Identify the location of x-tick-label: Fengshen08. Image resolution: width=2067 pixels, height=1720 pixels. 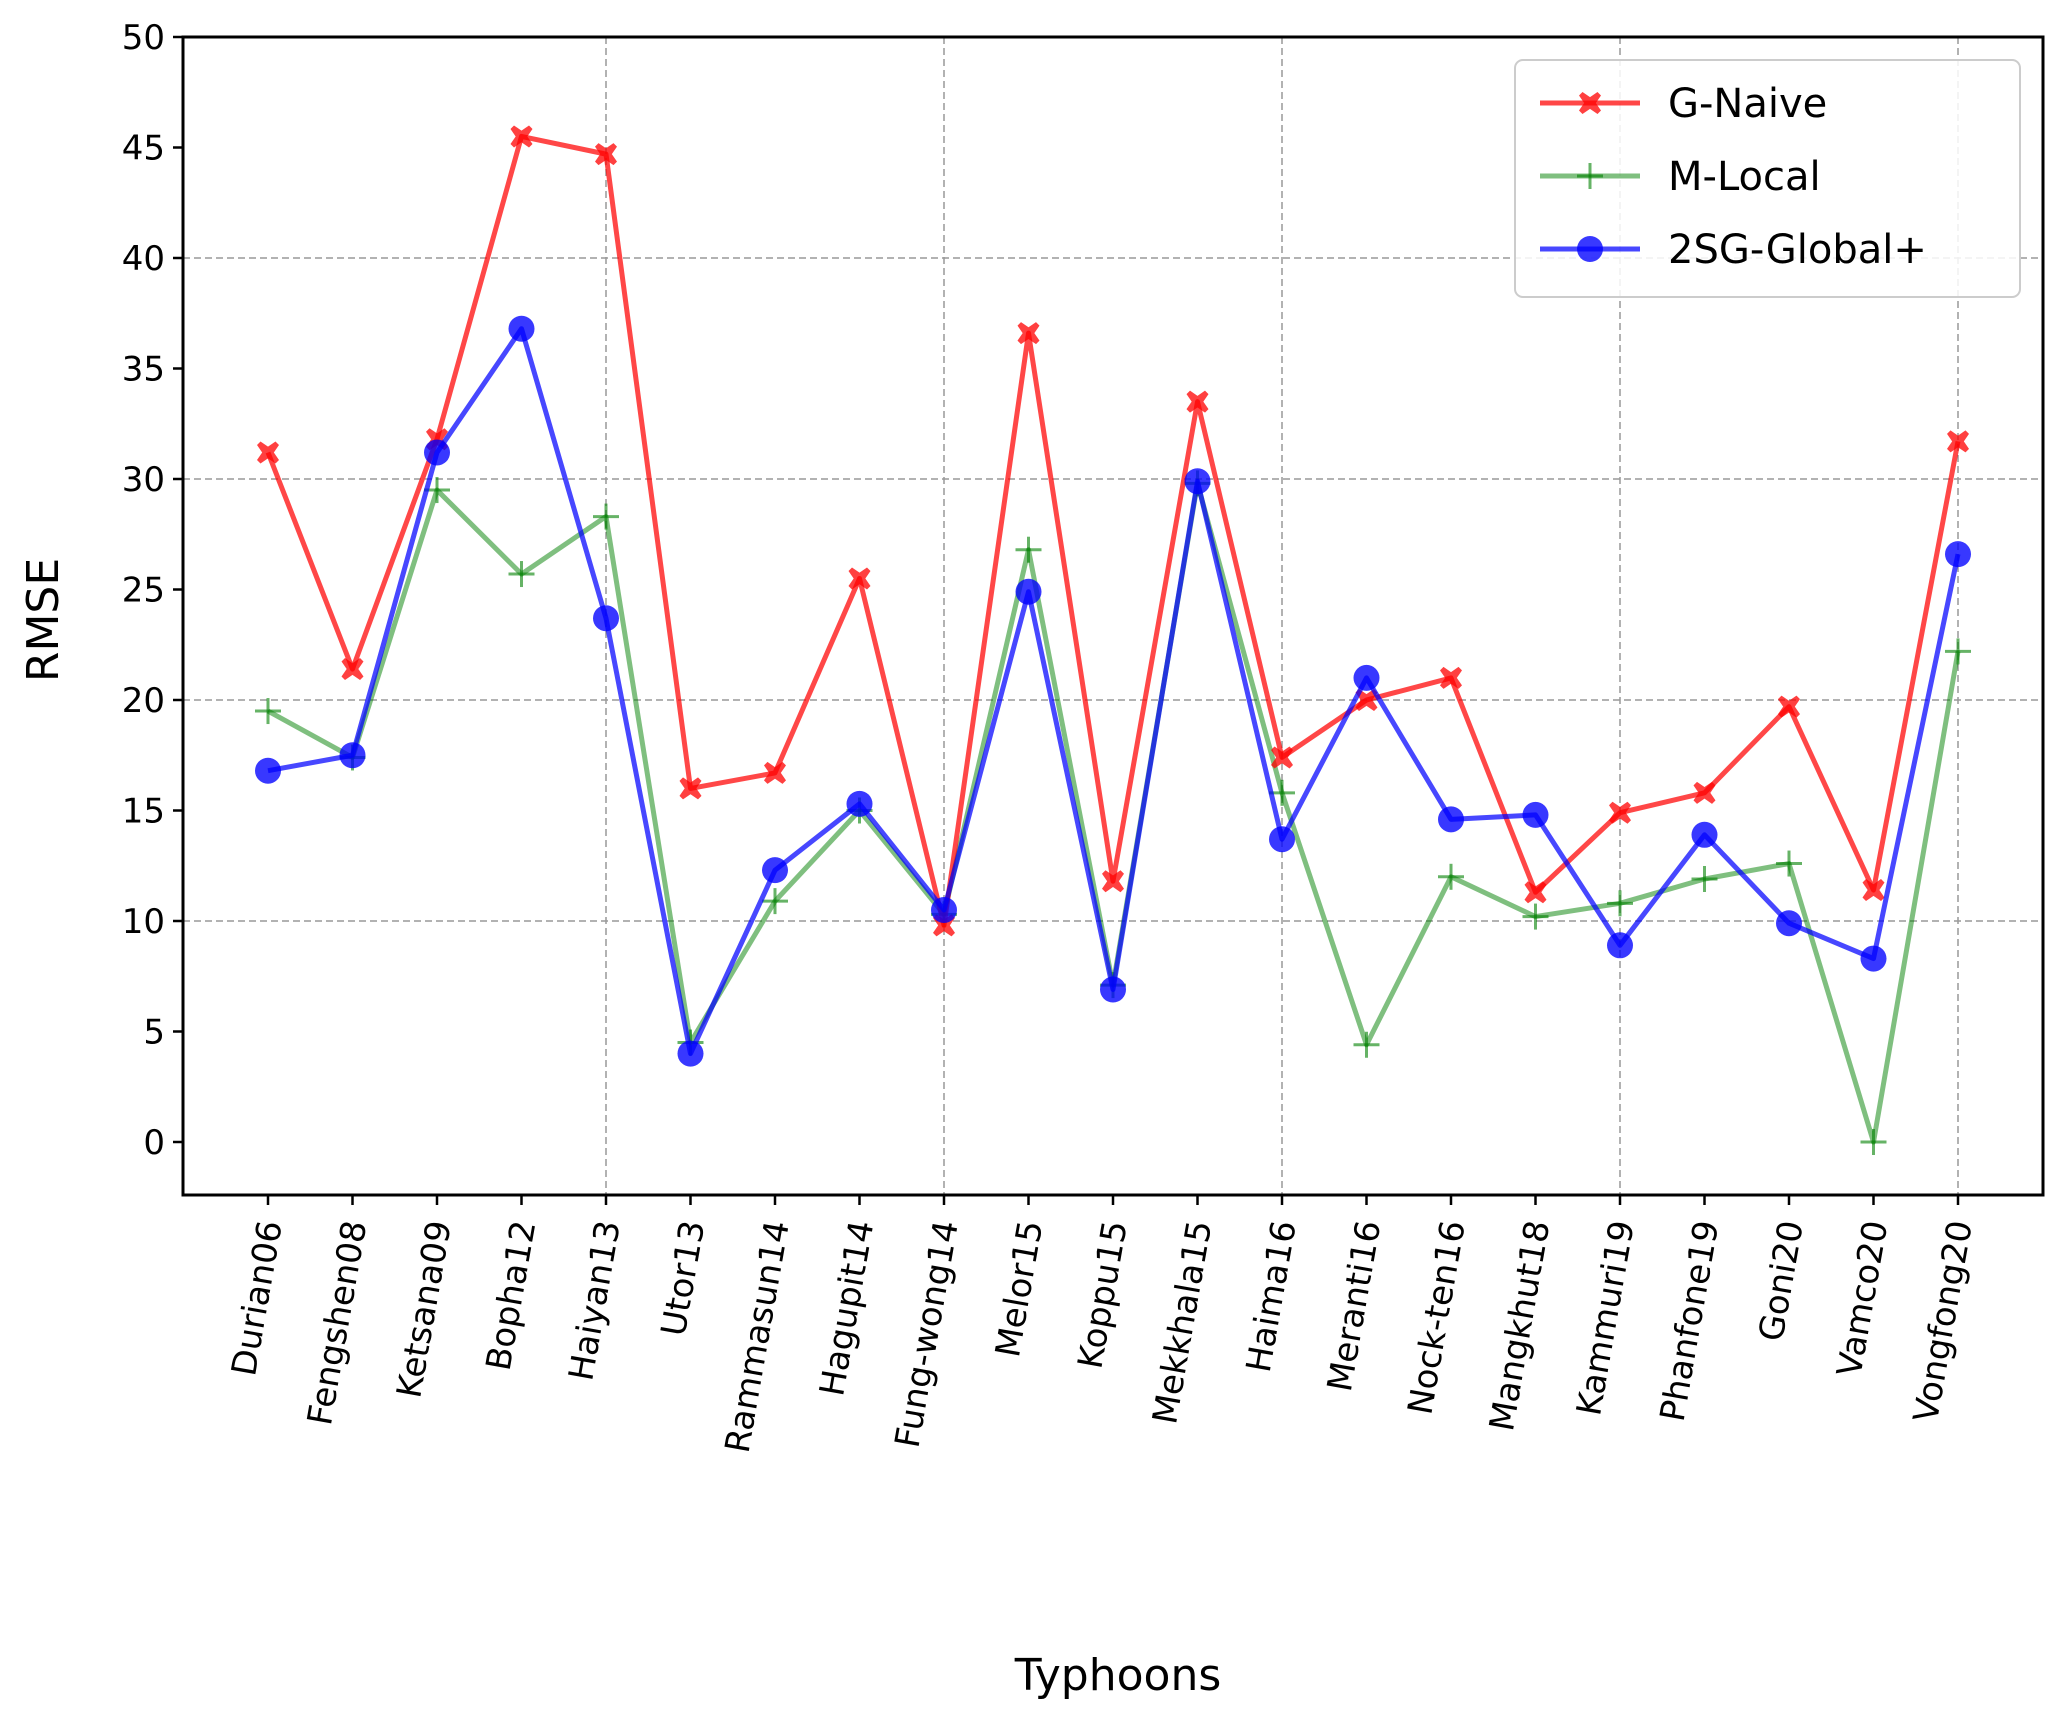
(337, 1323).